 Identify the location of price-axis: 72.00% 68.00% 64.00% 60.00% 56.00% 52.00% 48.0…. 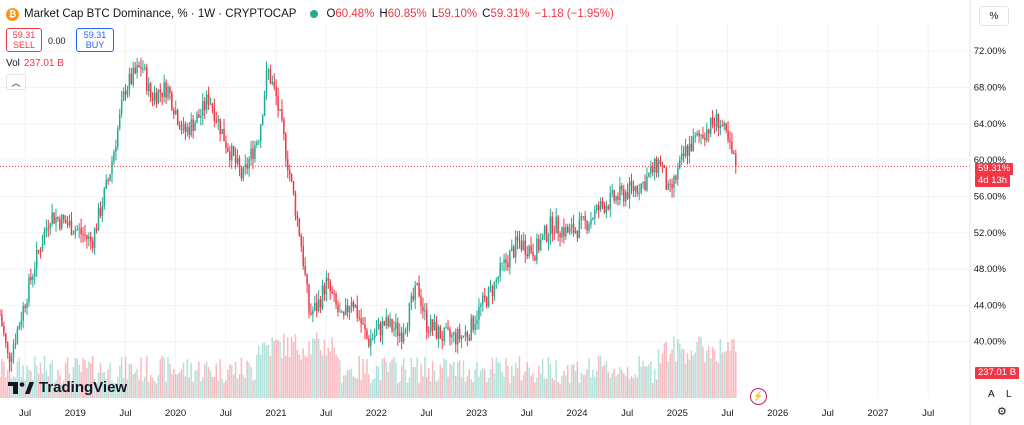
(988, 212).